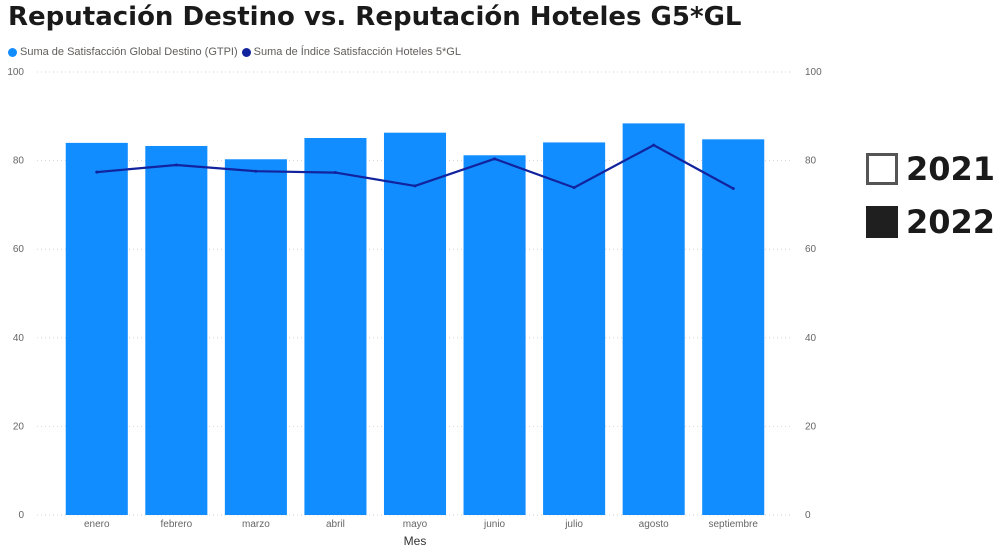 The image size is (1000, 559). Describe the element at coordinates (176, 524) in the screenshot. I see `x-tick-label: febrero` at that location.